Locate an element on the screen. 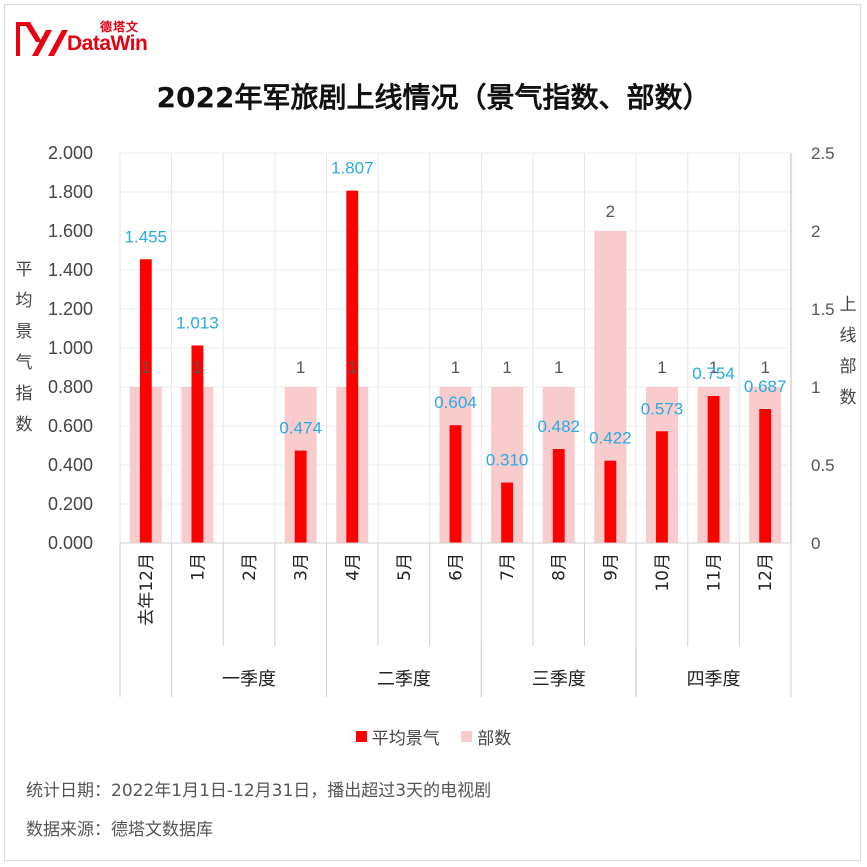 This screenshot has width=867, height=867. data-label-score: 1.013 is located at coordinates (197, 322).